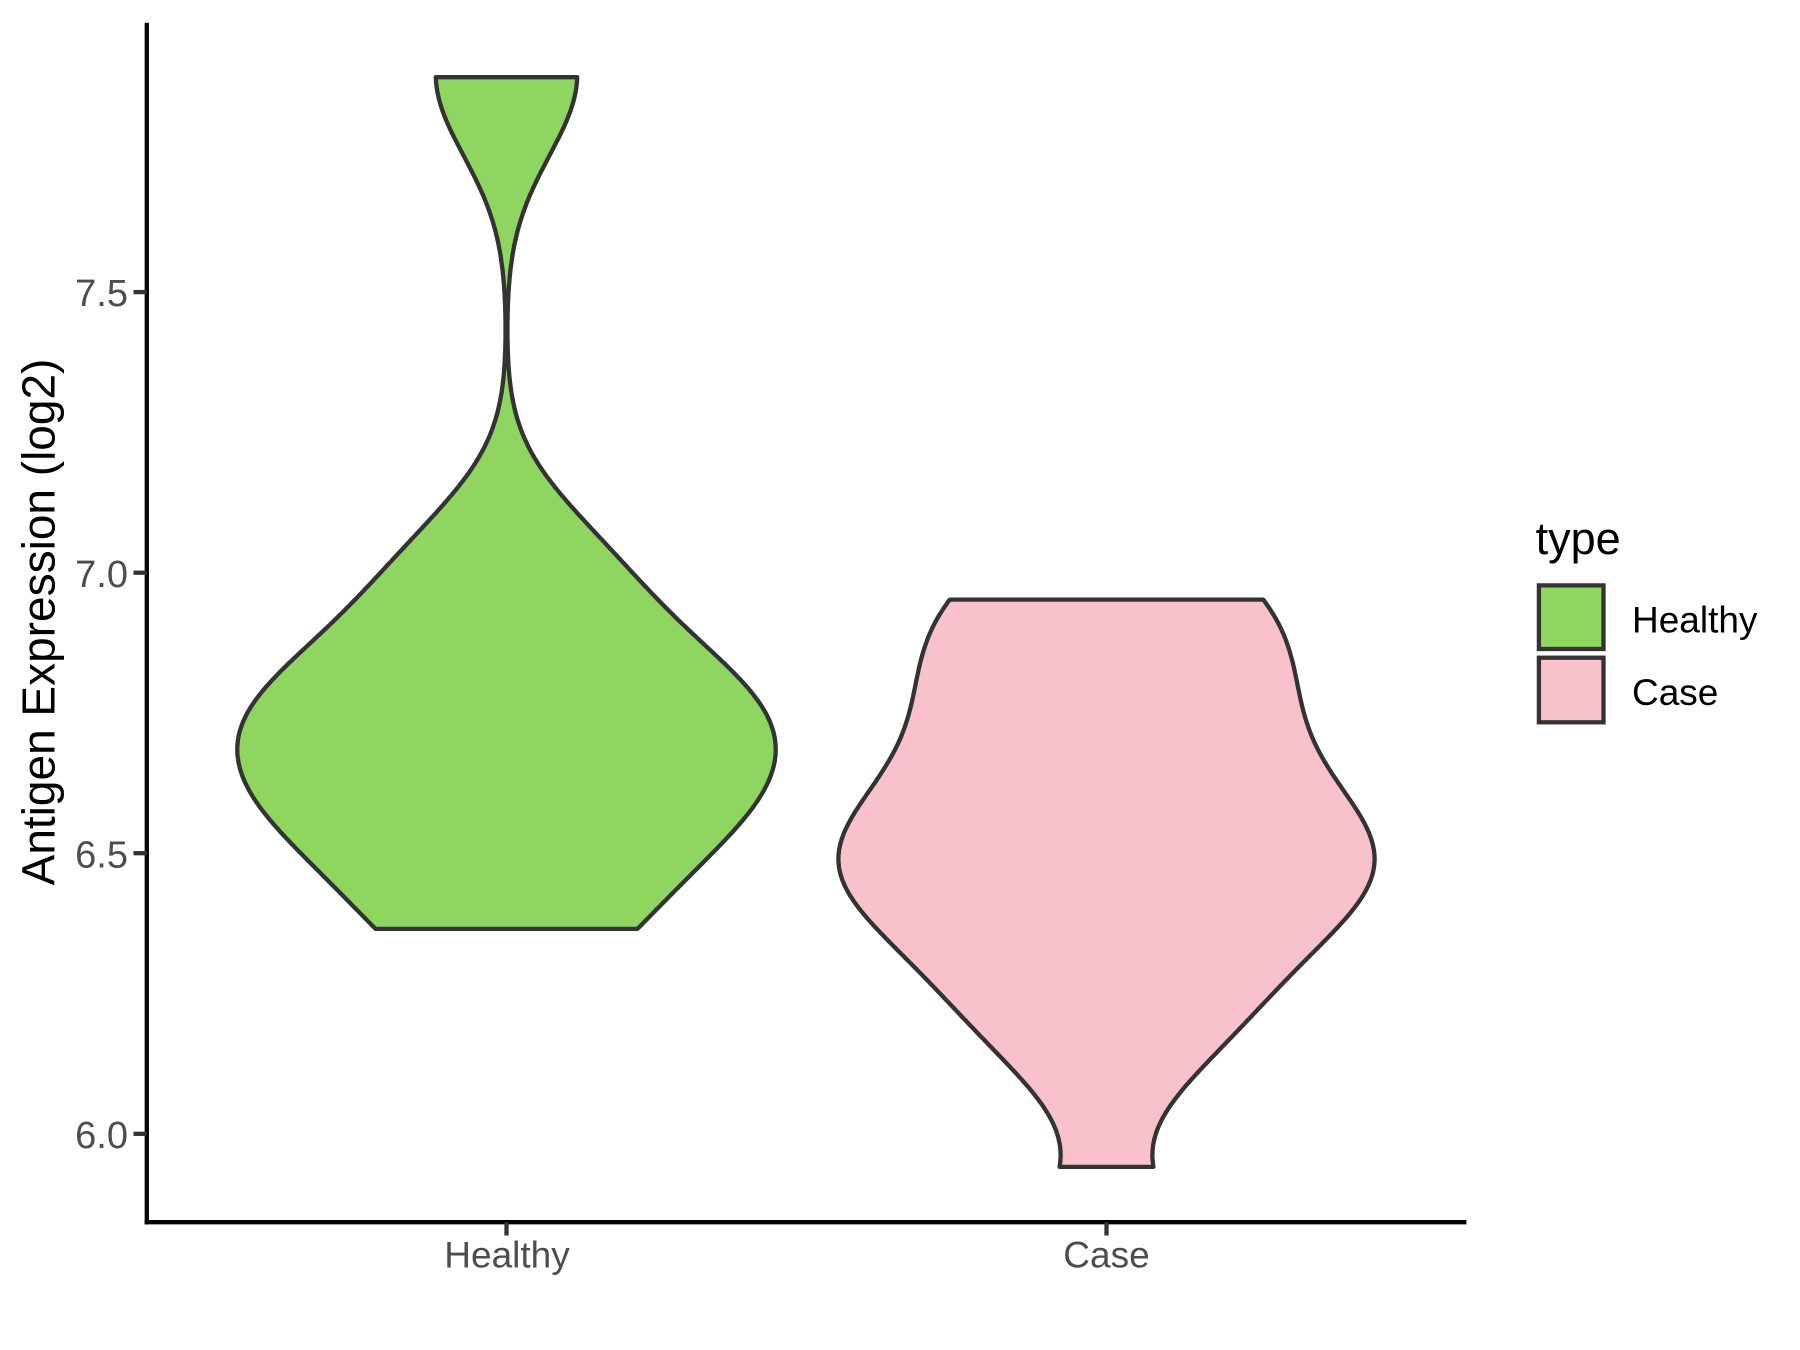 The image size is (1800, 1350). What do you see at coordinates (39, 622) in the screenshot?
I see `svg-text: Antigen Expression (log2)` at bounding box center [39, 622].